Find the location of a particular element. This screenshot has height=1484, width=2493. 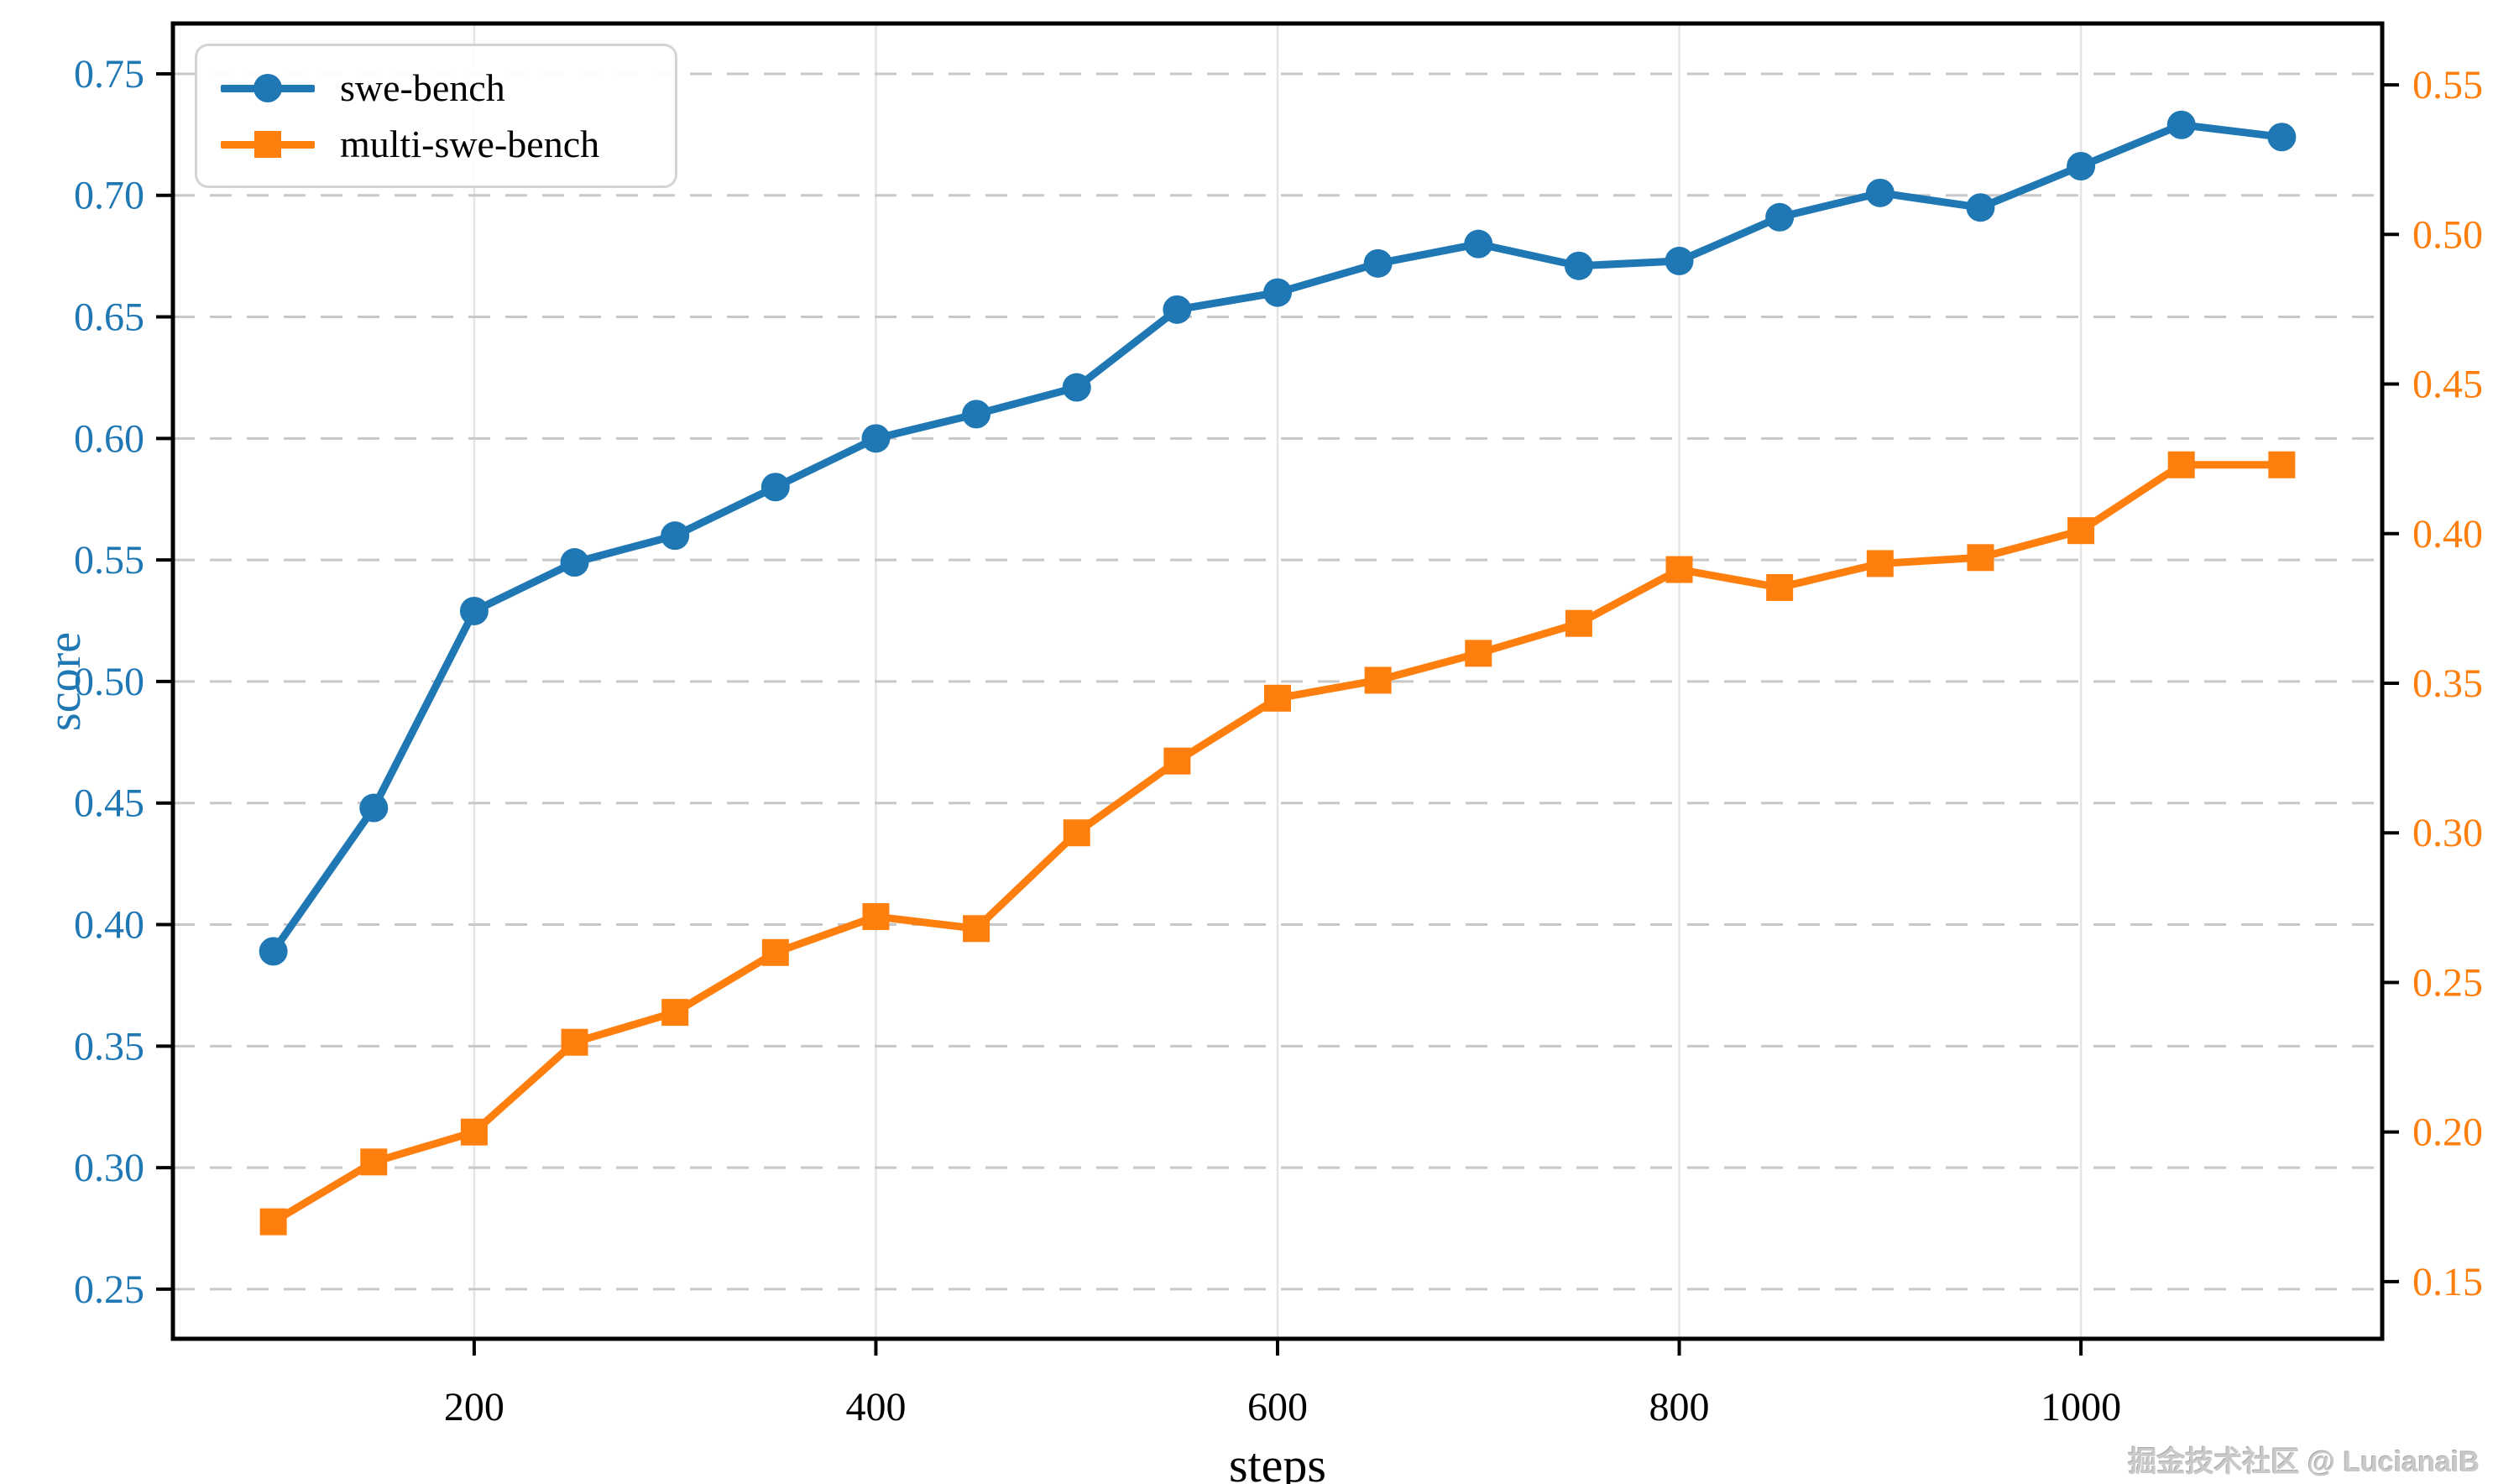

y-right-tick-label: 0.45 is located at coordinates (2447, 385).